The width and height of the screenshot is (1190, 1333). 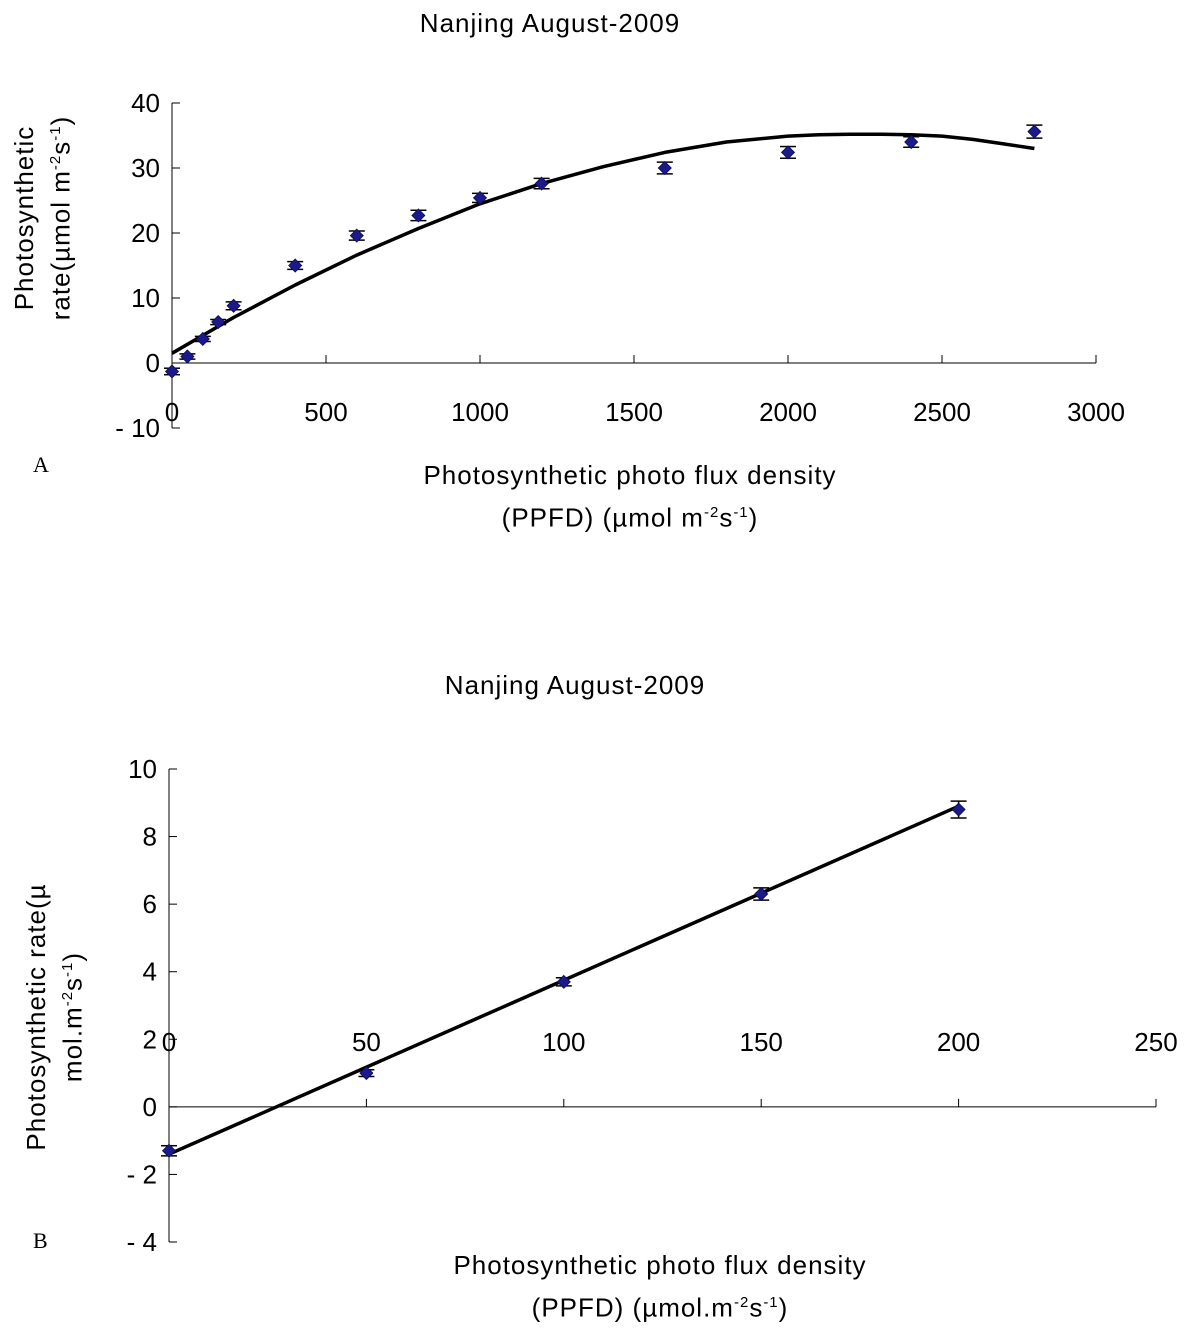 What do you see at coordinates (660, 1265) in the screenshot?
I see `x-axis-label-b-line1: Photosynthetic photo flux density` at bounding box center [660, 1265].